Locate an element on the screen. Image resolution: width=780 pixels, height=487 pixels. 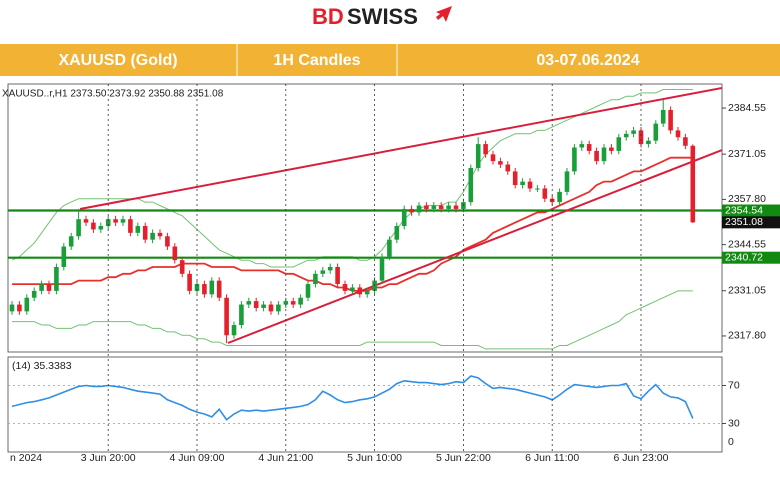
banner-cell: XAUUSD (Gold) is located at coordinates (117, 60).